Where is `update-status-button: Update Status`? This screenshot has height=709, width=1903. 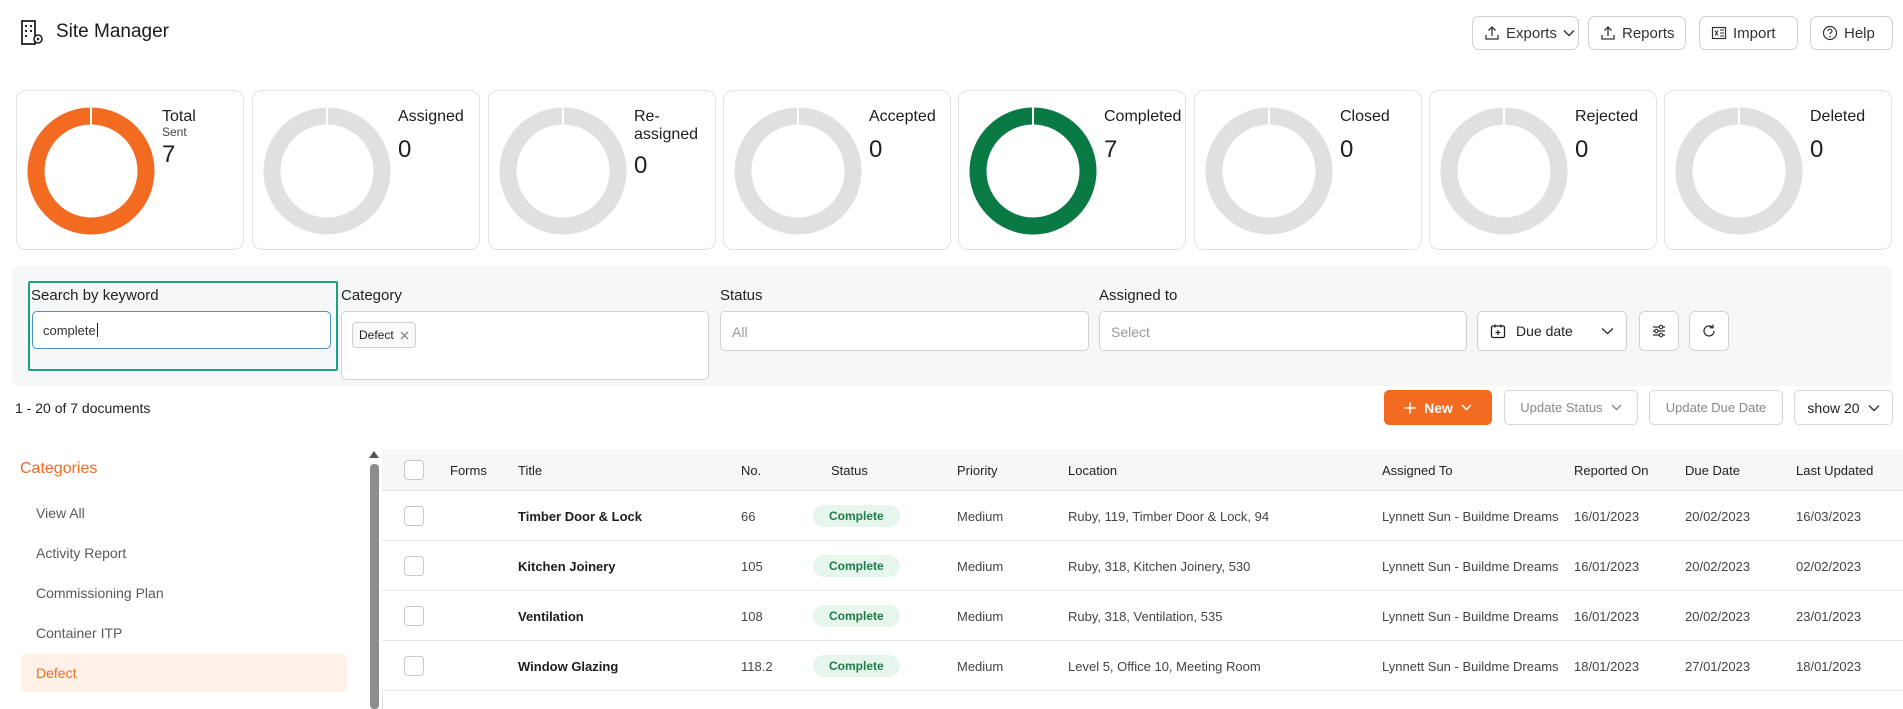 update-status-button: Update Status is located at coordinates (1571, 407).